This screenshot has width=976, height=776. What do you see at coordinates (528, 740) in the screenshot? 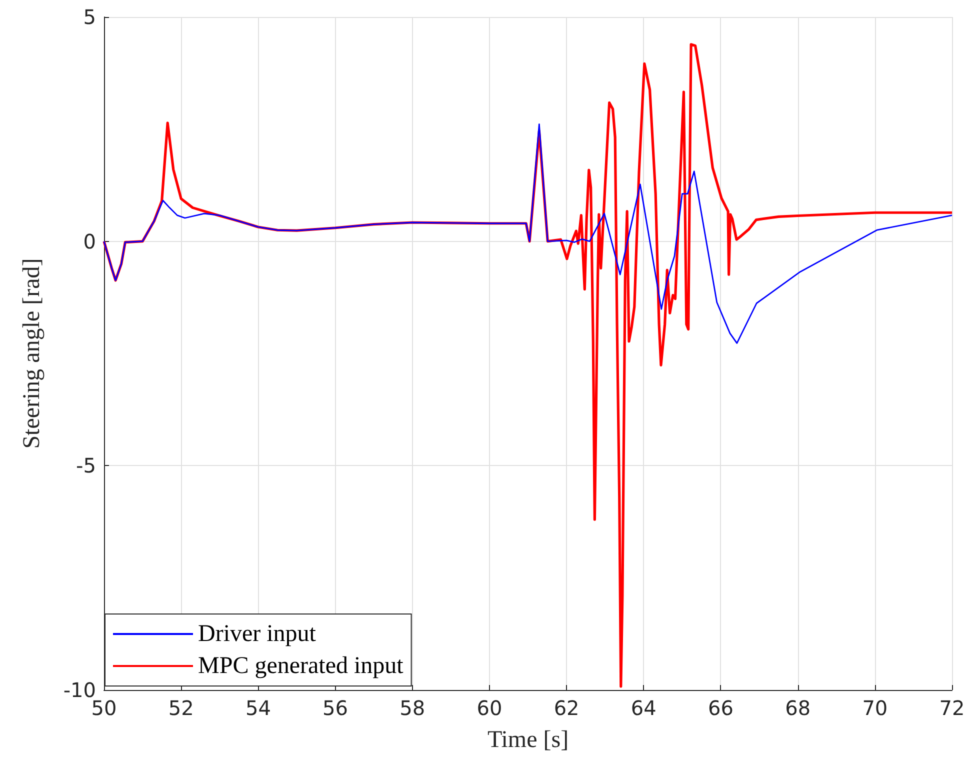
I see `x-axis-title: Time [s]` at bounding box center [528, 740].